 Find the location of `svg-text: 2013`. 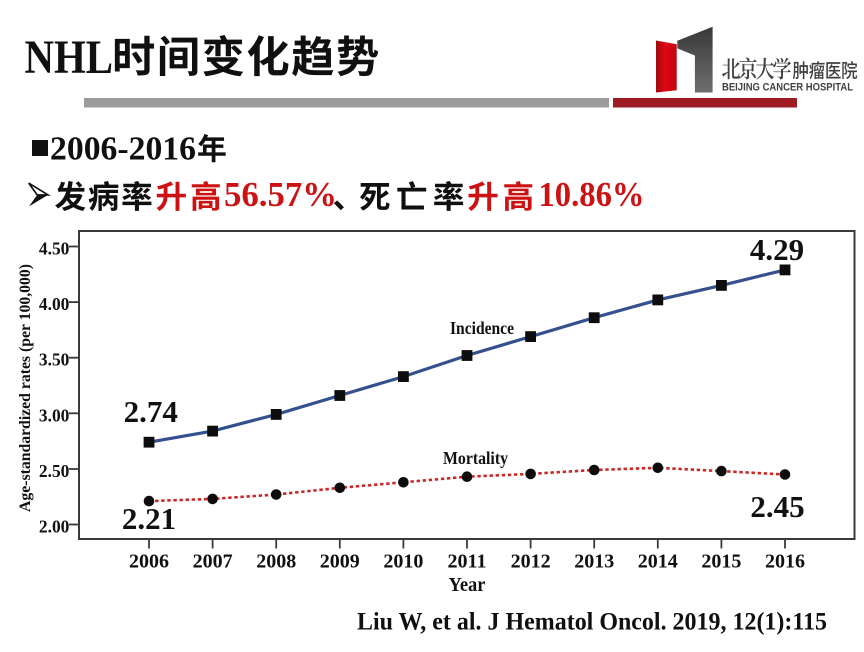

svg-text: 2013 is located at coordinates (594, 562).